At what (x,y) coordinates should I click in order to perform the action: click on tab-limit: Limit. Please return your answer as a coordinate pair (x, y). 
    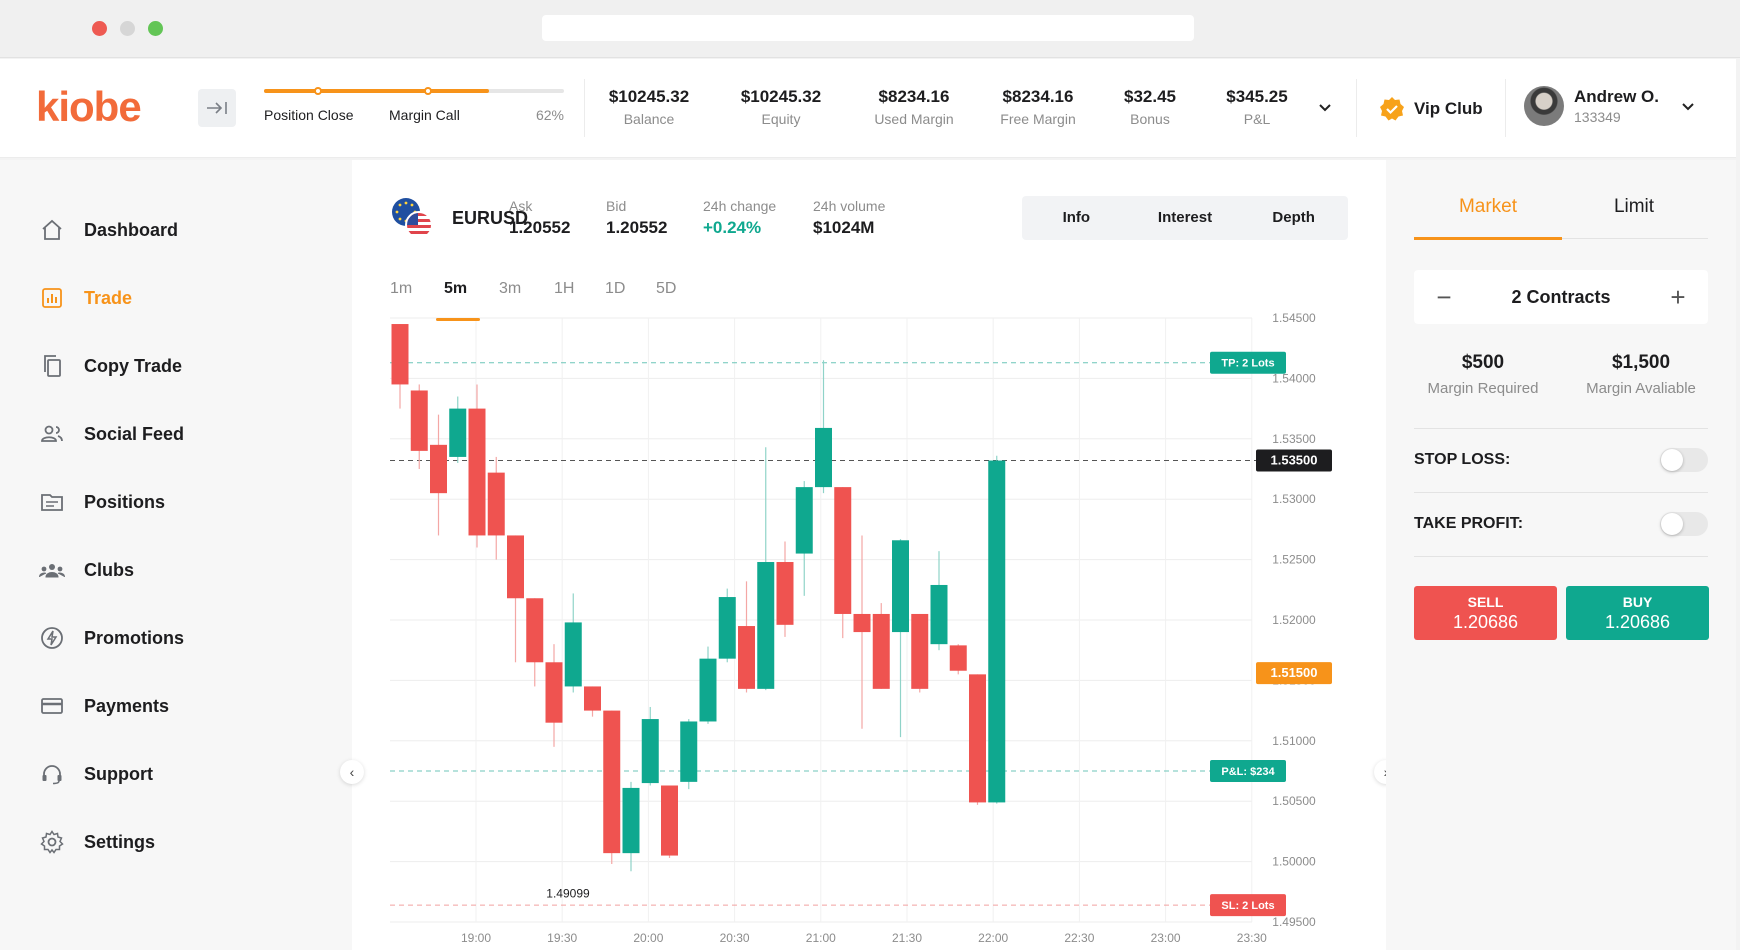
    Looking at the image, I should click on (1634, 206).